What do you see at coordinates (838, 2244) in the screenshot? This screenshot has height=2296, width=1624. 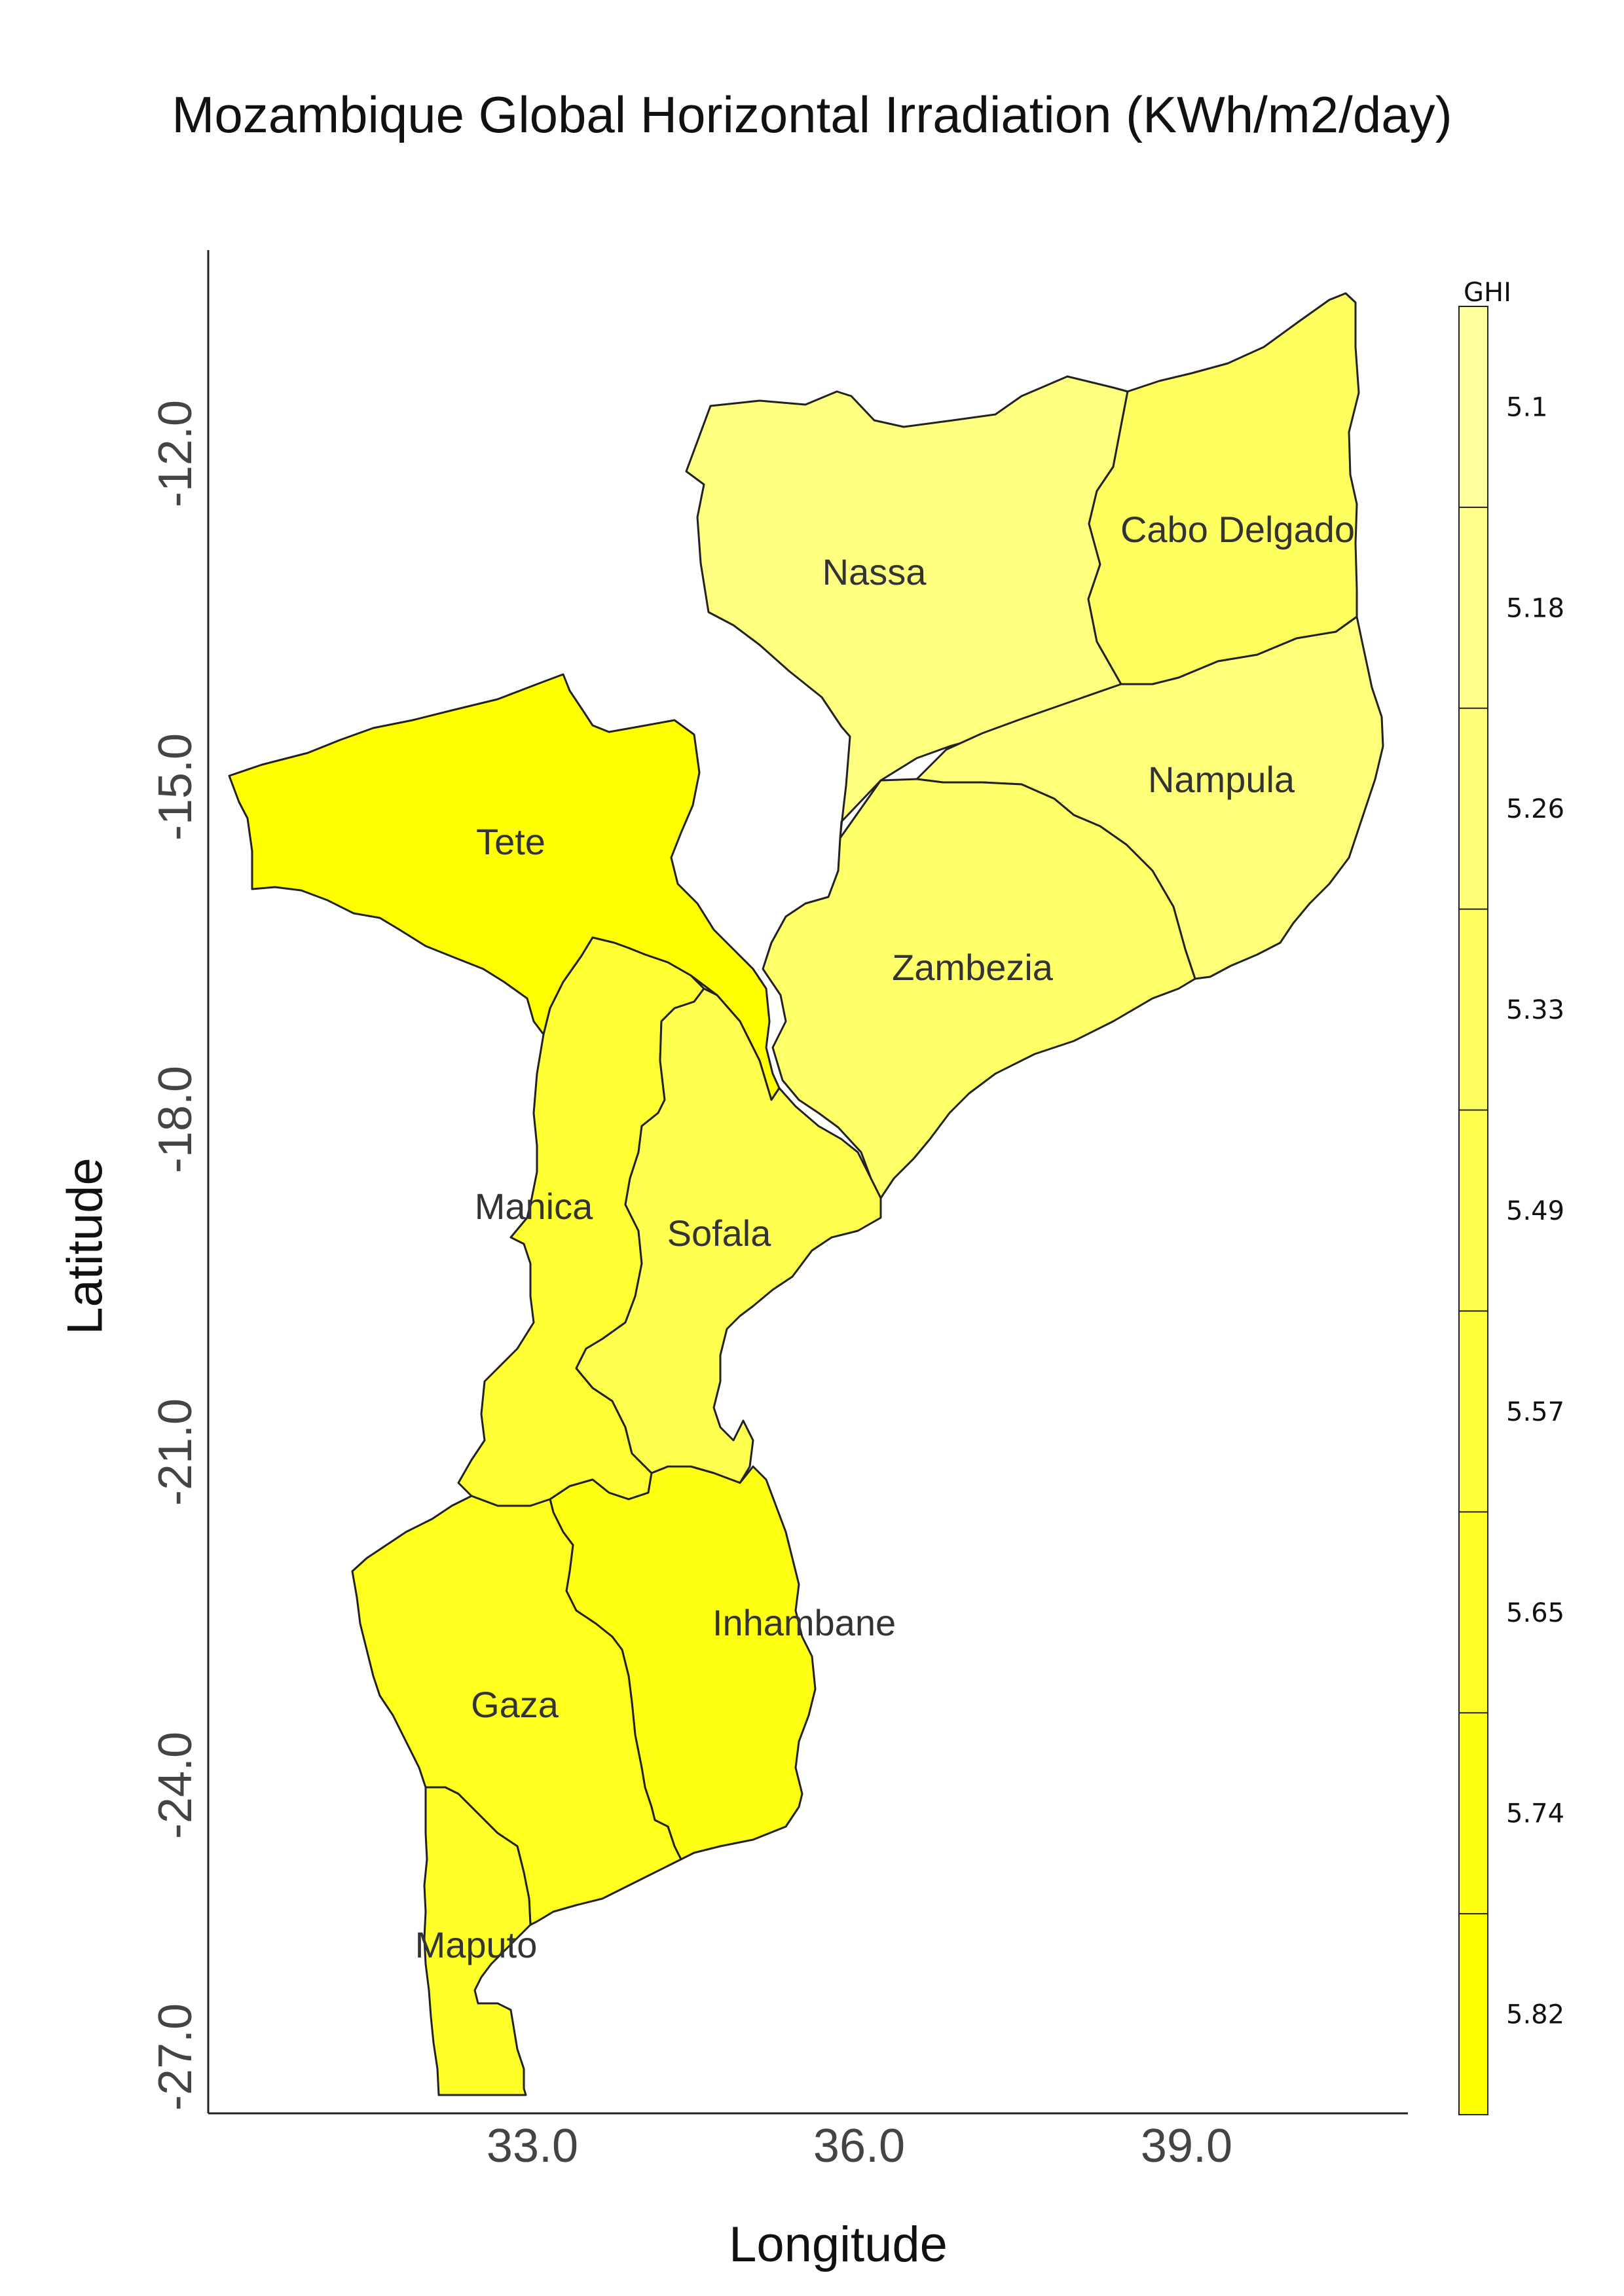 I see `x-axis-label: Longitude` at bounding box center [838, 2244].